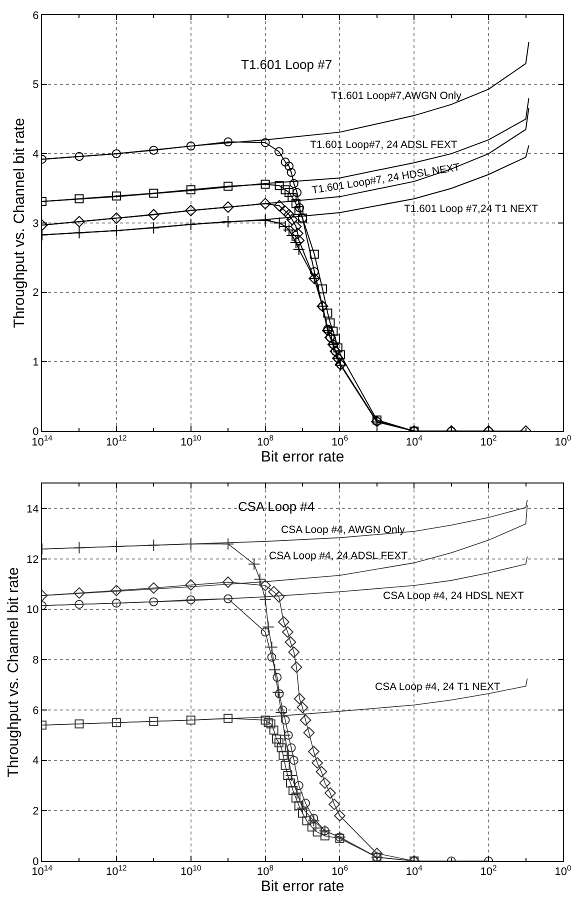 The image size is (581, 901). I want to click on annotation: CSA Loop #4, 24 T1 NEXT, so click(438, 687).